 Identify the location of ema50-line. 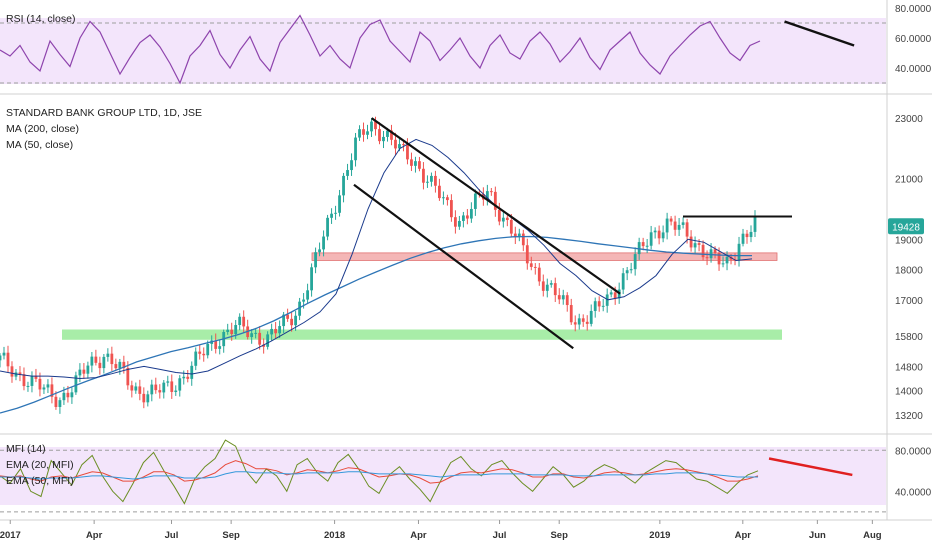
(379, 475).